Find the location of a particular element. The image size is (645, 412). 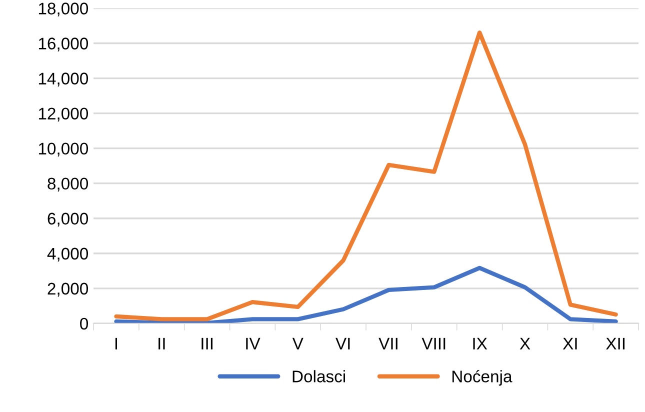

y-tick-label: 16,000 is located at coordinates (63, 45).